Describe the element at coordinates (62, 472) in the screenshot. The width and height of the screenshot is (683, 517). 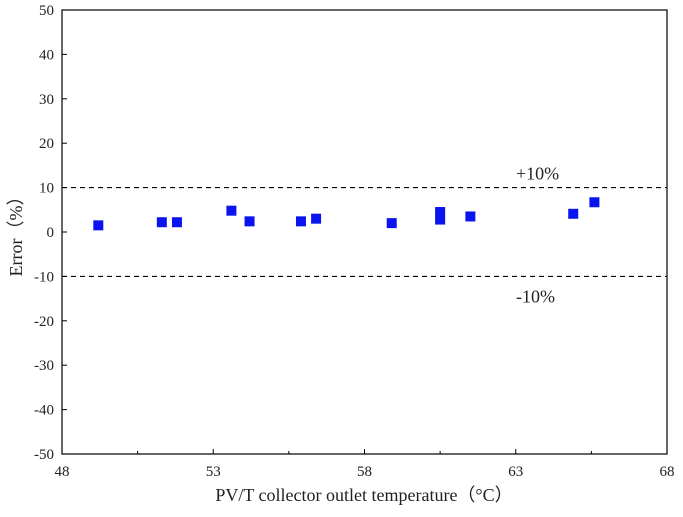
I see `x-tick-label: 48` at that location.